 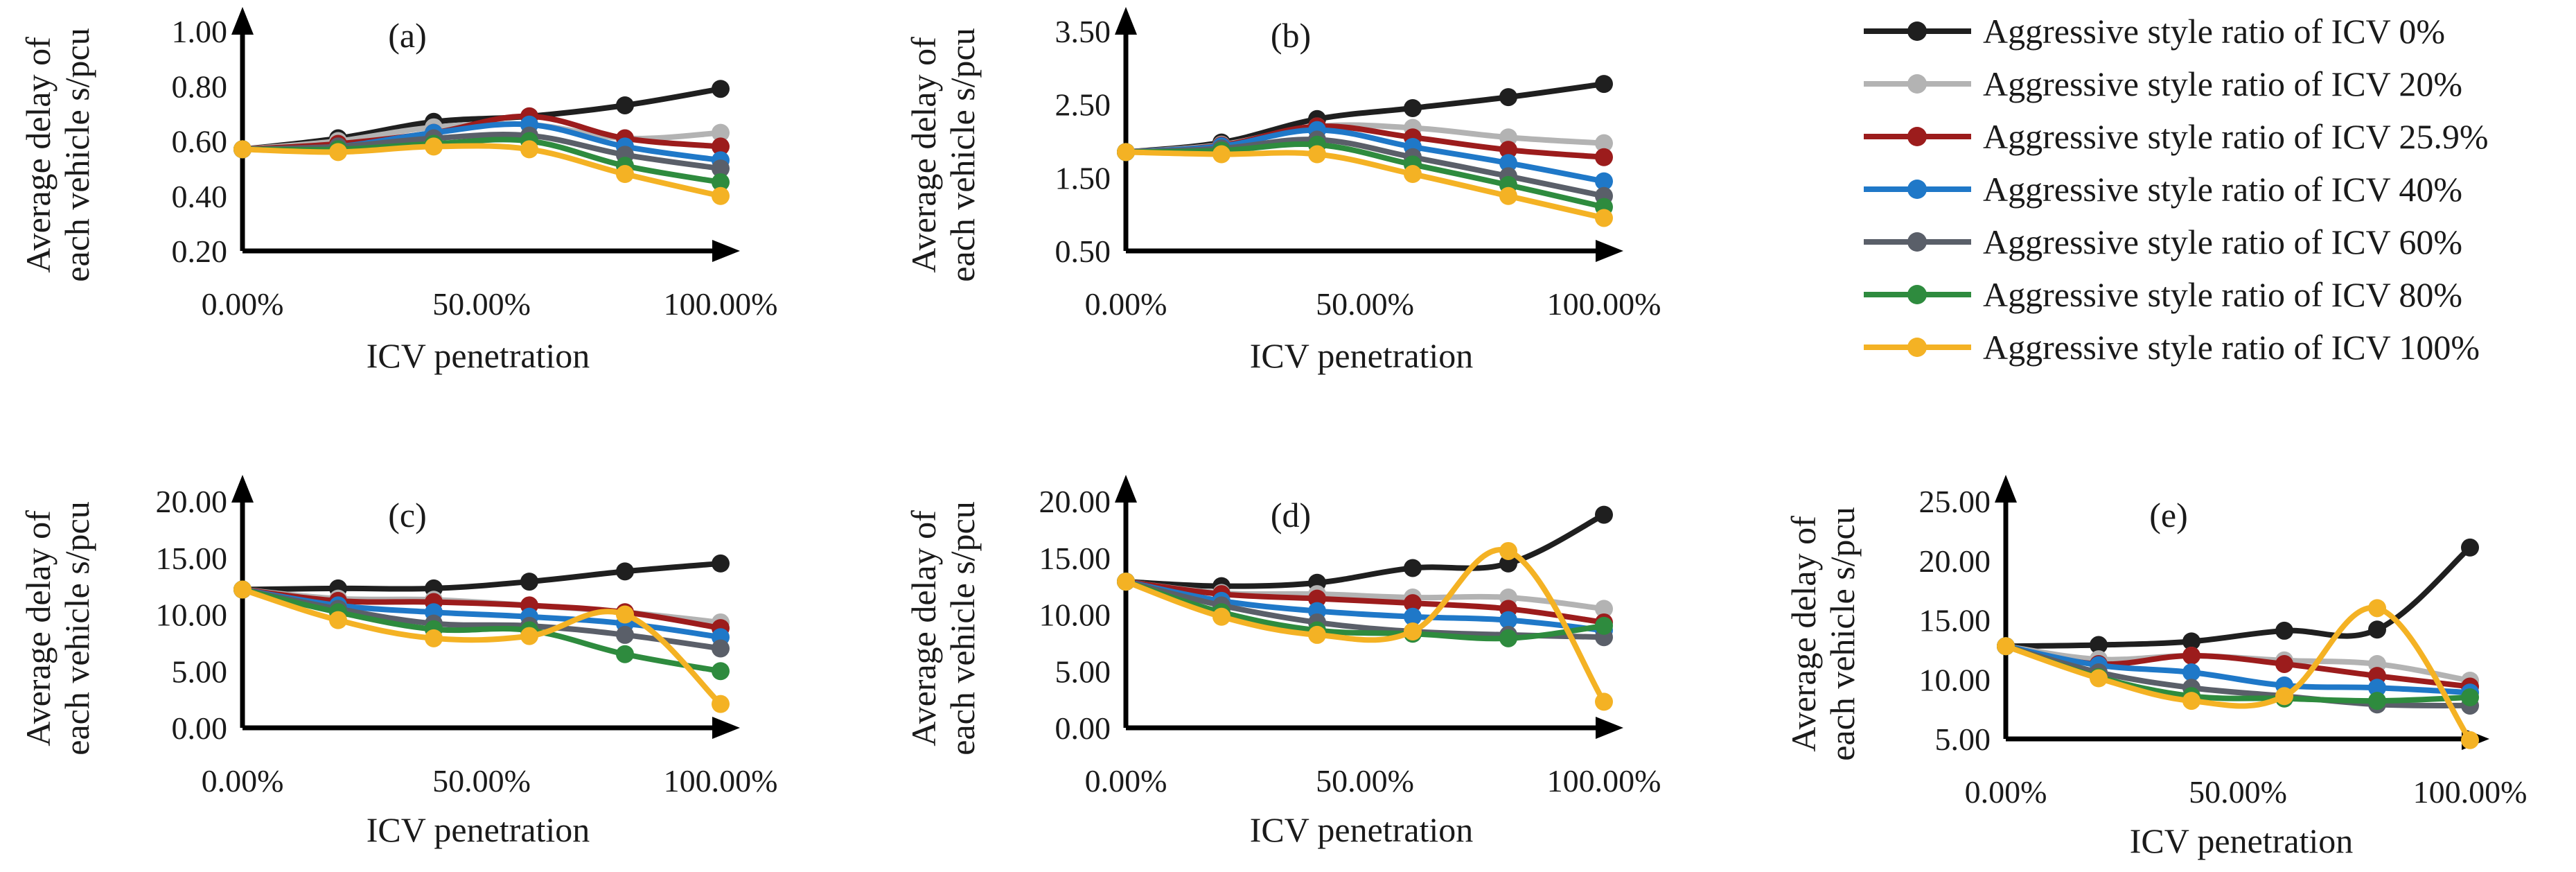 I want to click on y-axis-title-line: each vehicle s/pcu, so click(x=77, y=154).